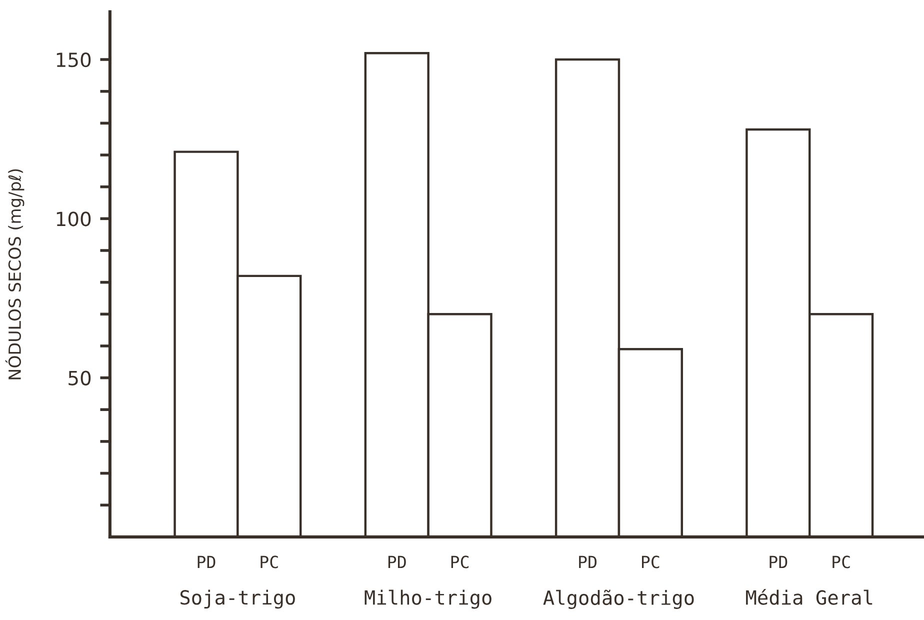  I want to click on y-tick-label: 100, so click(73, 219).